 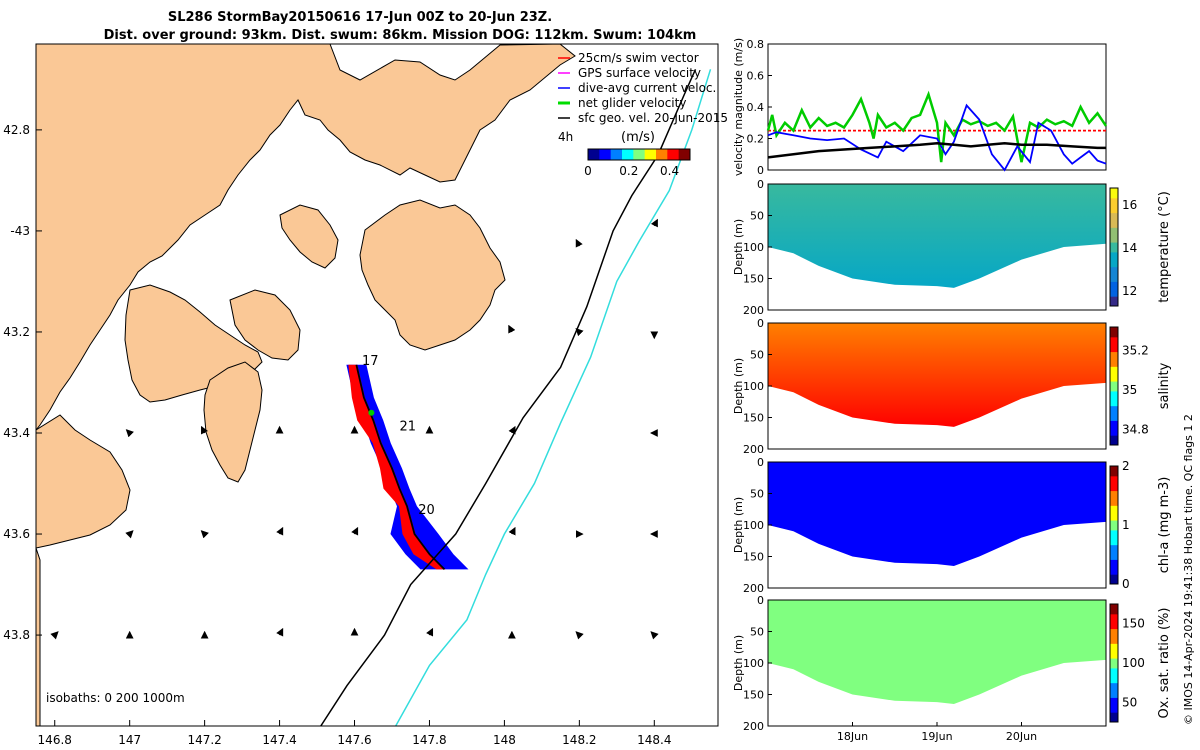 I want to click on map-x-tick-label: 148.2, so click(x=579, y=740).